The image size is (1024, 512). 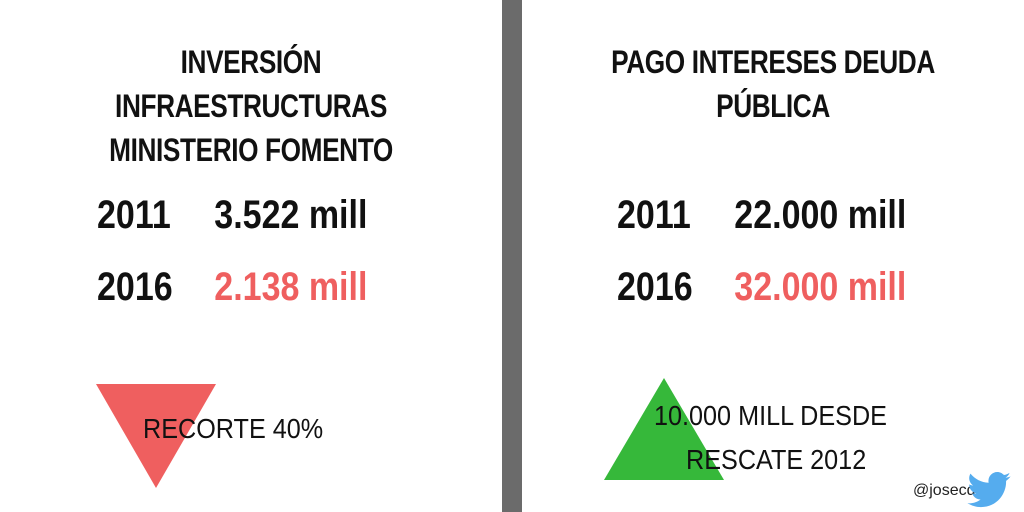 I want to click on left-row-2011: 2011 3.522 mill, so click(x=232, y=215).